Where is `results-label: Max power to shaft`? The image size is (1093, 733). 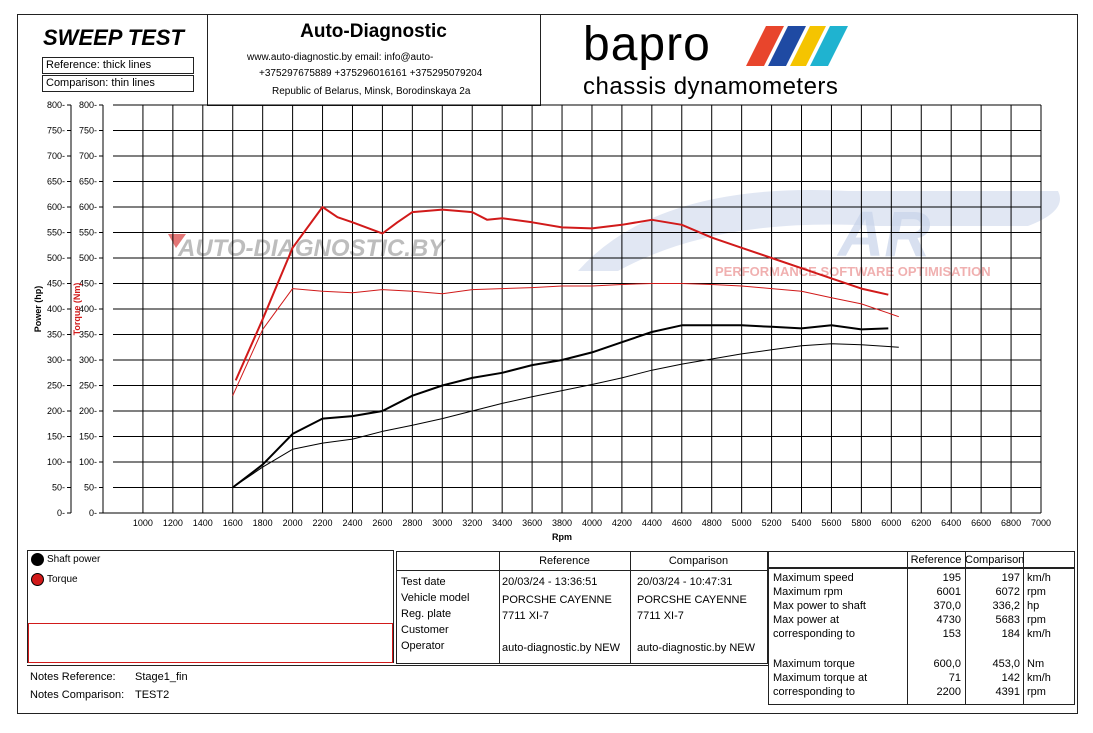
results-label: Max power to shaft is located at coordinates (819, 606).